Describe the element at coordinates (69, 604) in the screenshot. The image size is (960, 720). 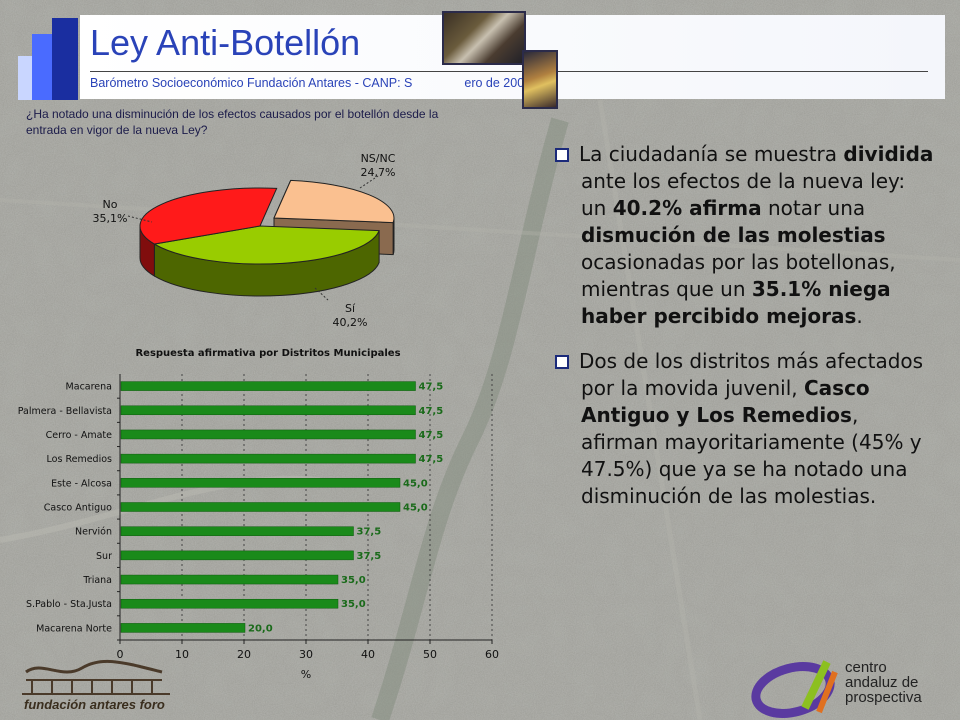
I see `category-label: S.Pablo - Sta.Justa` at that location.